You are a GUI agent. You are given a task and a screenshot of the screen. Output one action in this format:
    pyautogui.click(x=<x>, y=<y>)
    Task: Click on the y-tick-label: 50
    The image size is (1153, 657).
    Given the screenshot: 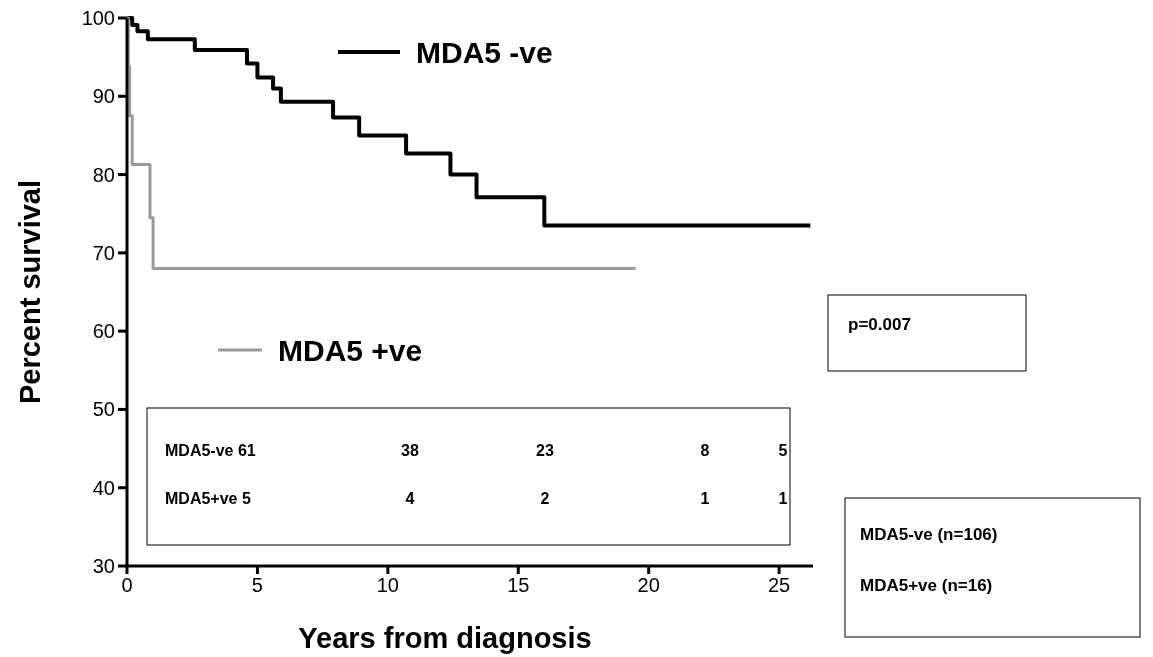 What is the action you would take?
    pyautogui.click(x=103, y=409)
    